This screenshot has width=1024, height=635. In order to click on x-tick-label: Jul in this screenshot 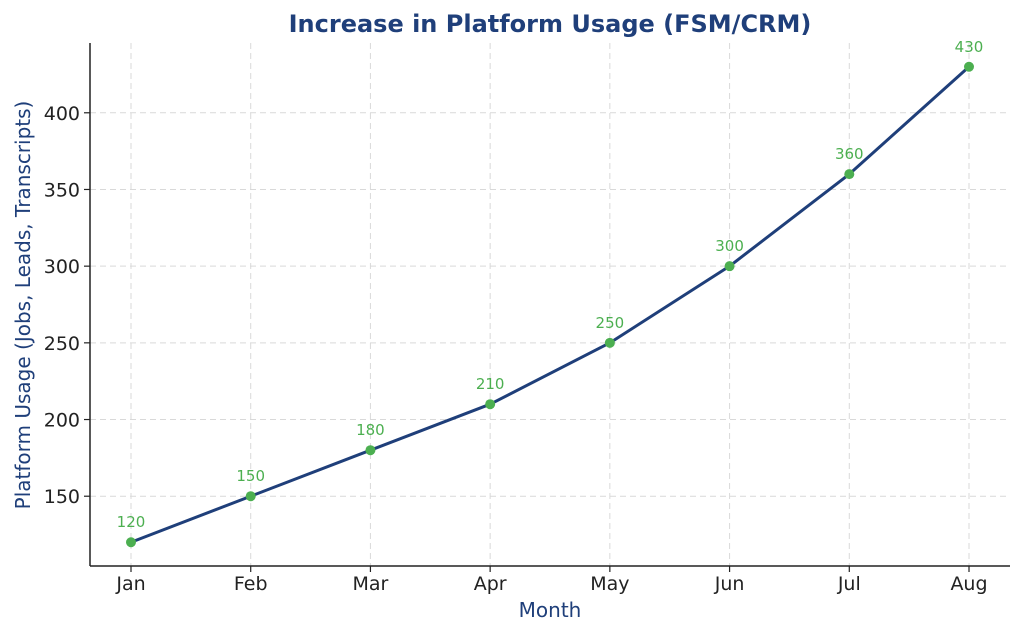, I will do `click(849, 584)`.